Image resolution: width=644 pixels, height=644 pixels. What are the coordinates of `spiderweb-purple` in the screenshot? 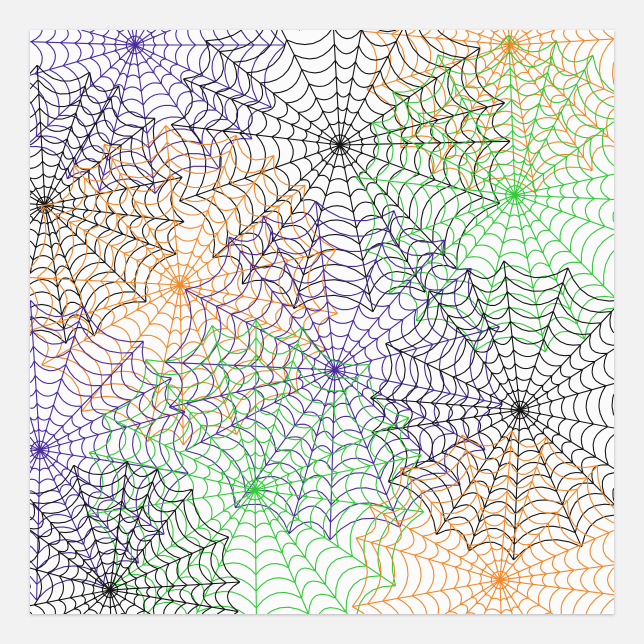 It's located at (158, 112).